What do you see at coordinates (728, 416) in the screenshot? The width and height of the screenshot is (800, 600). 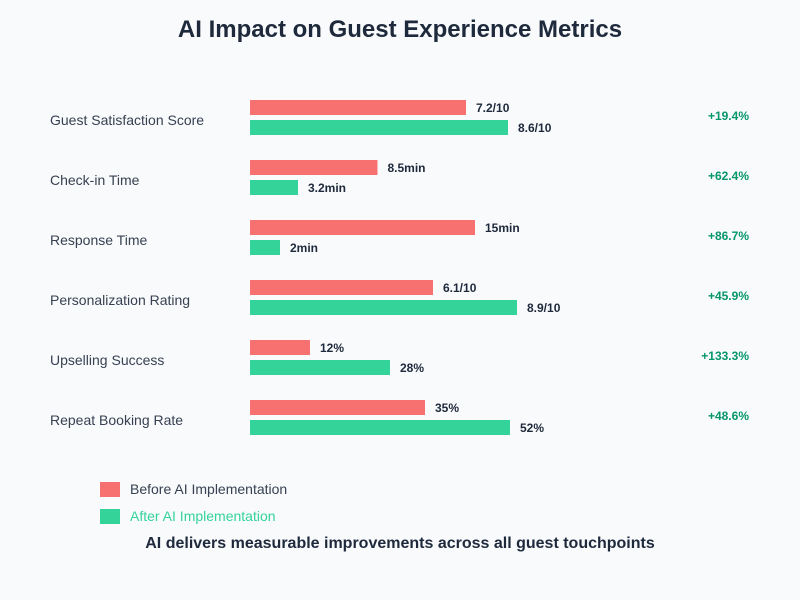 I see `improvement-label: +48.6%` at bounding box center [728, 416].